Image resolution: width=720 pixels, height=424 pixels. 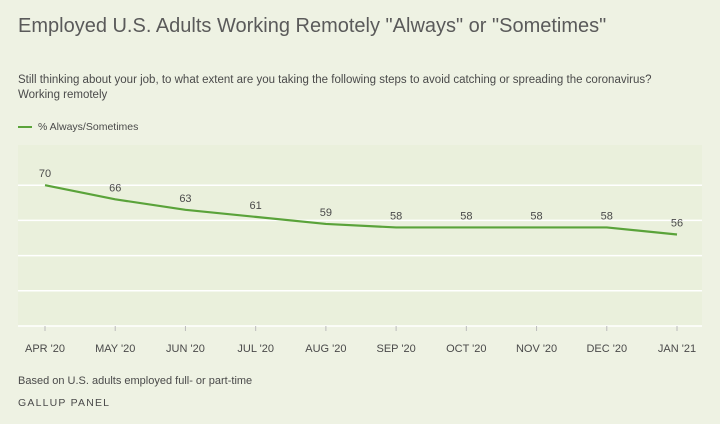 I want to click on legend-swatch, so click(x=25, y=127).